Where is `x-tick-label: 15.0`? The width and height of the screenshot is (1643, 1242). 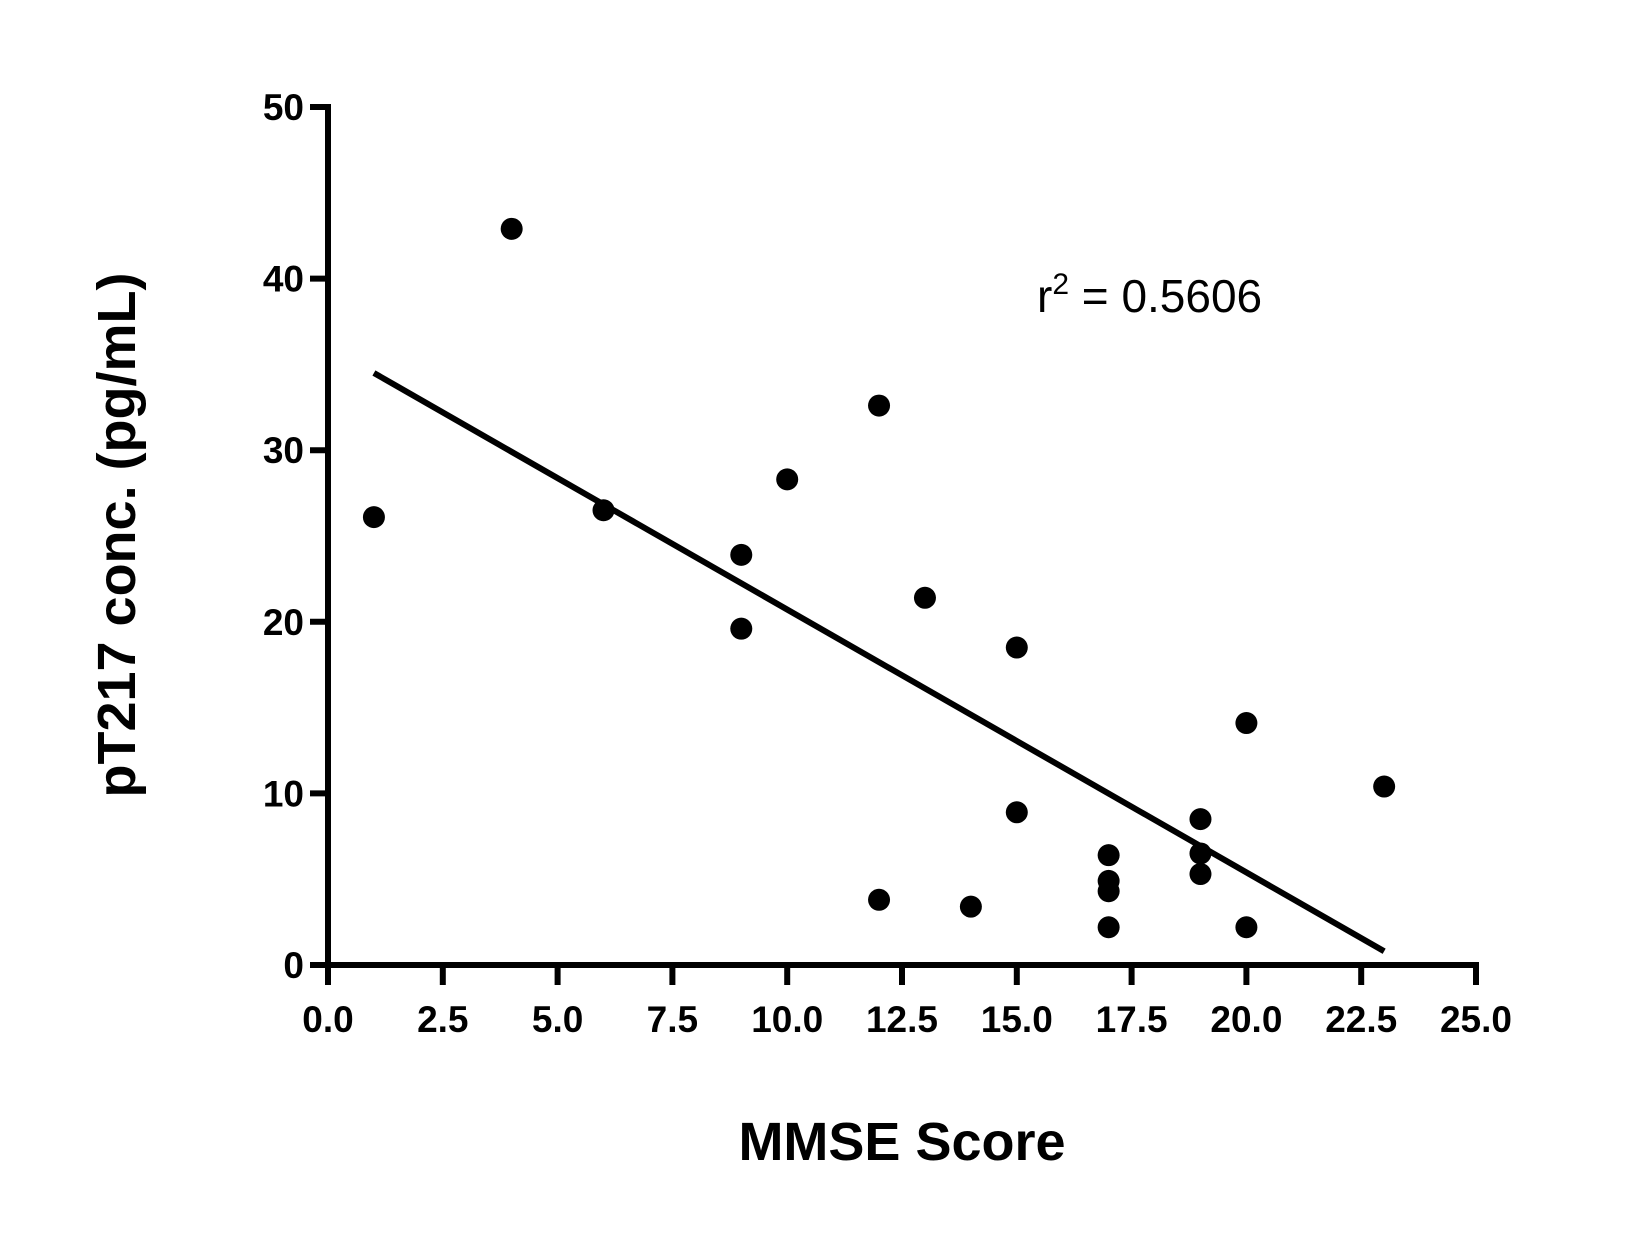
x-tick-label: 15.0 is located at coordinates (1017, 1019).